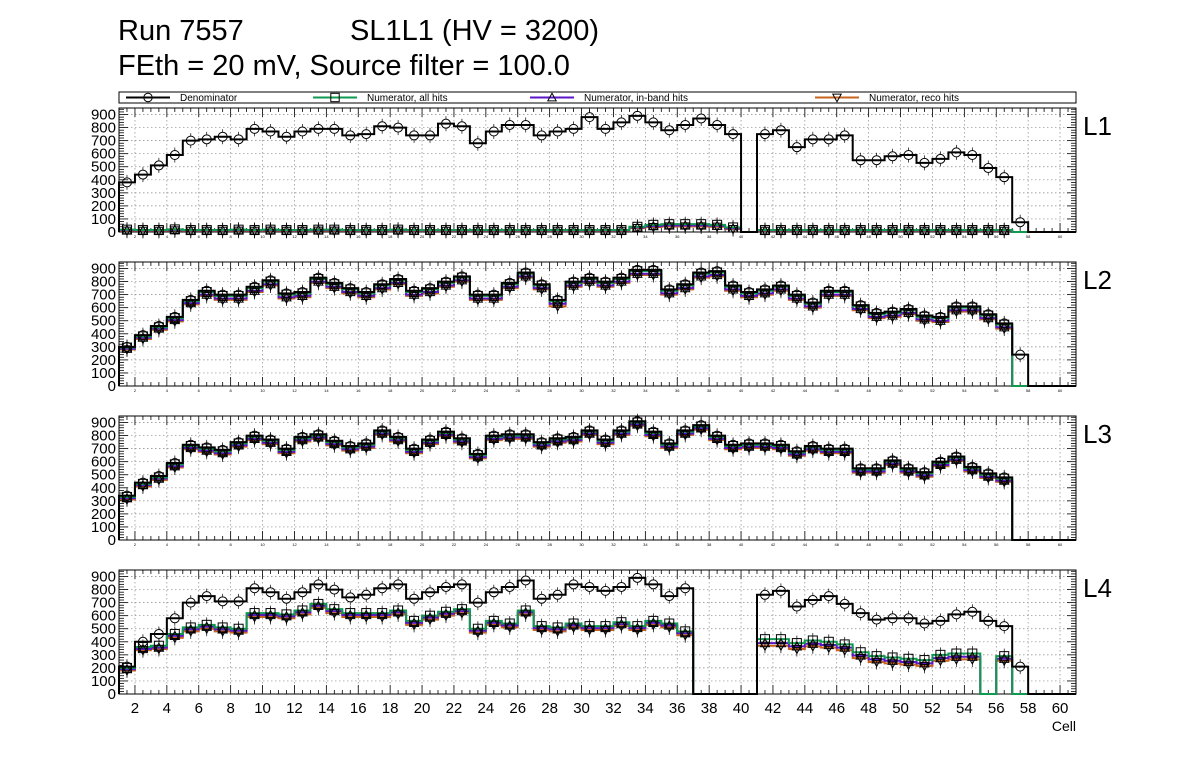 The image size is (1196, 772). What do you see at coordinates (475, 31) in the screenshot?
I see `superlayer-title: SL1L1 (HV = 3200)` at bounding box center [475, 31].